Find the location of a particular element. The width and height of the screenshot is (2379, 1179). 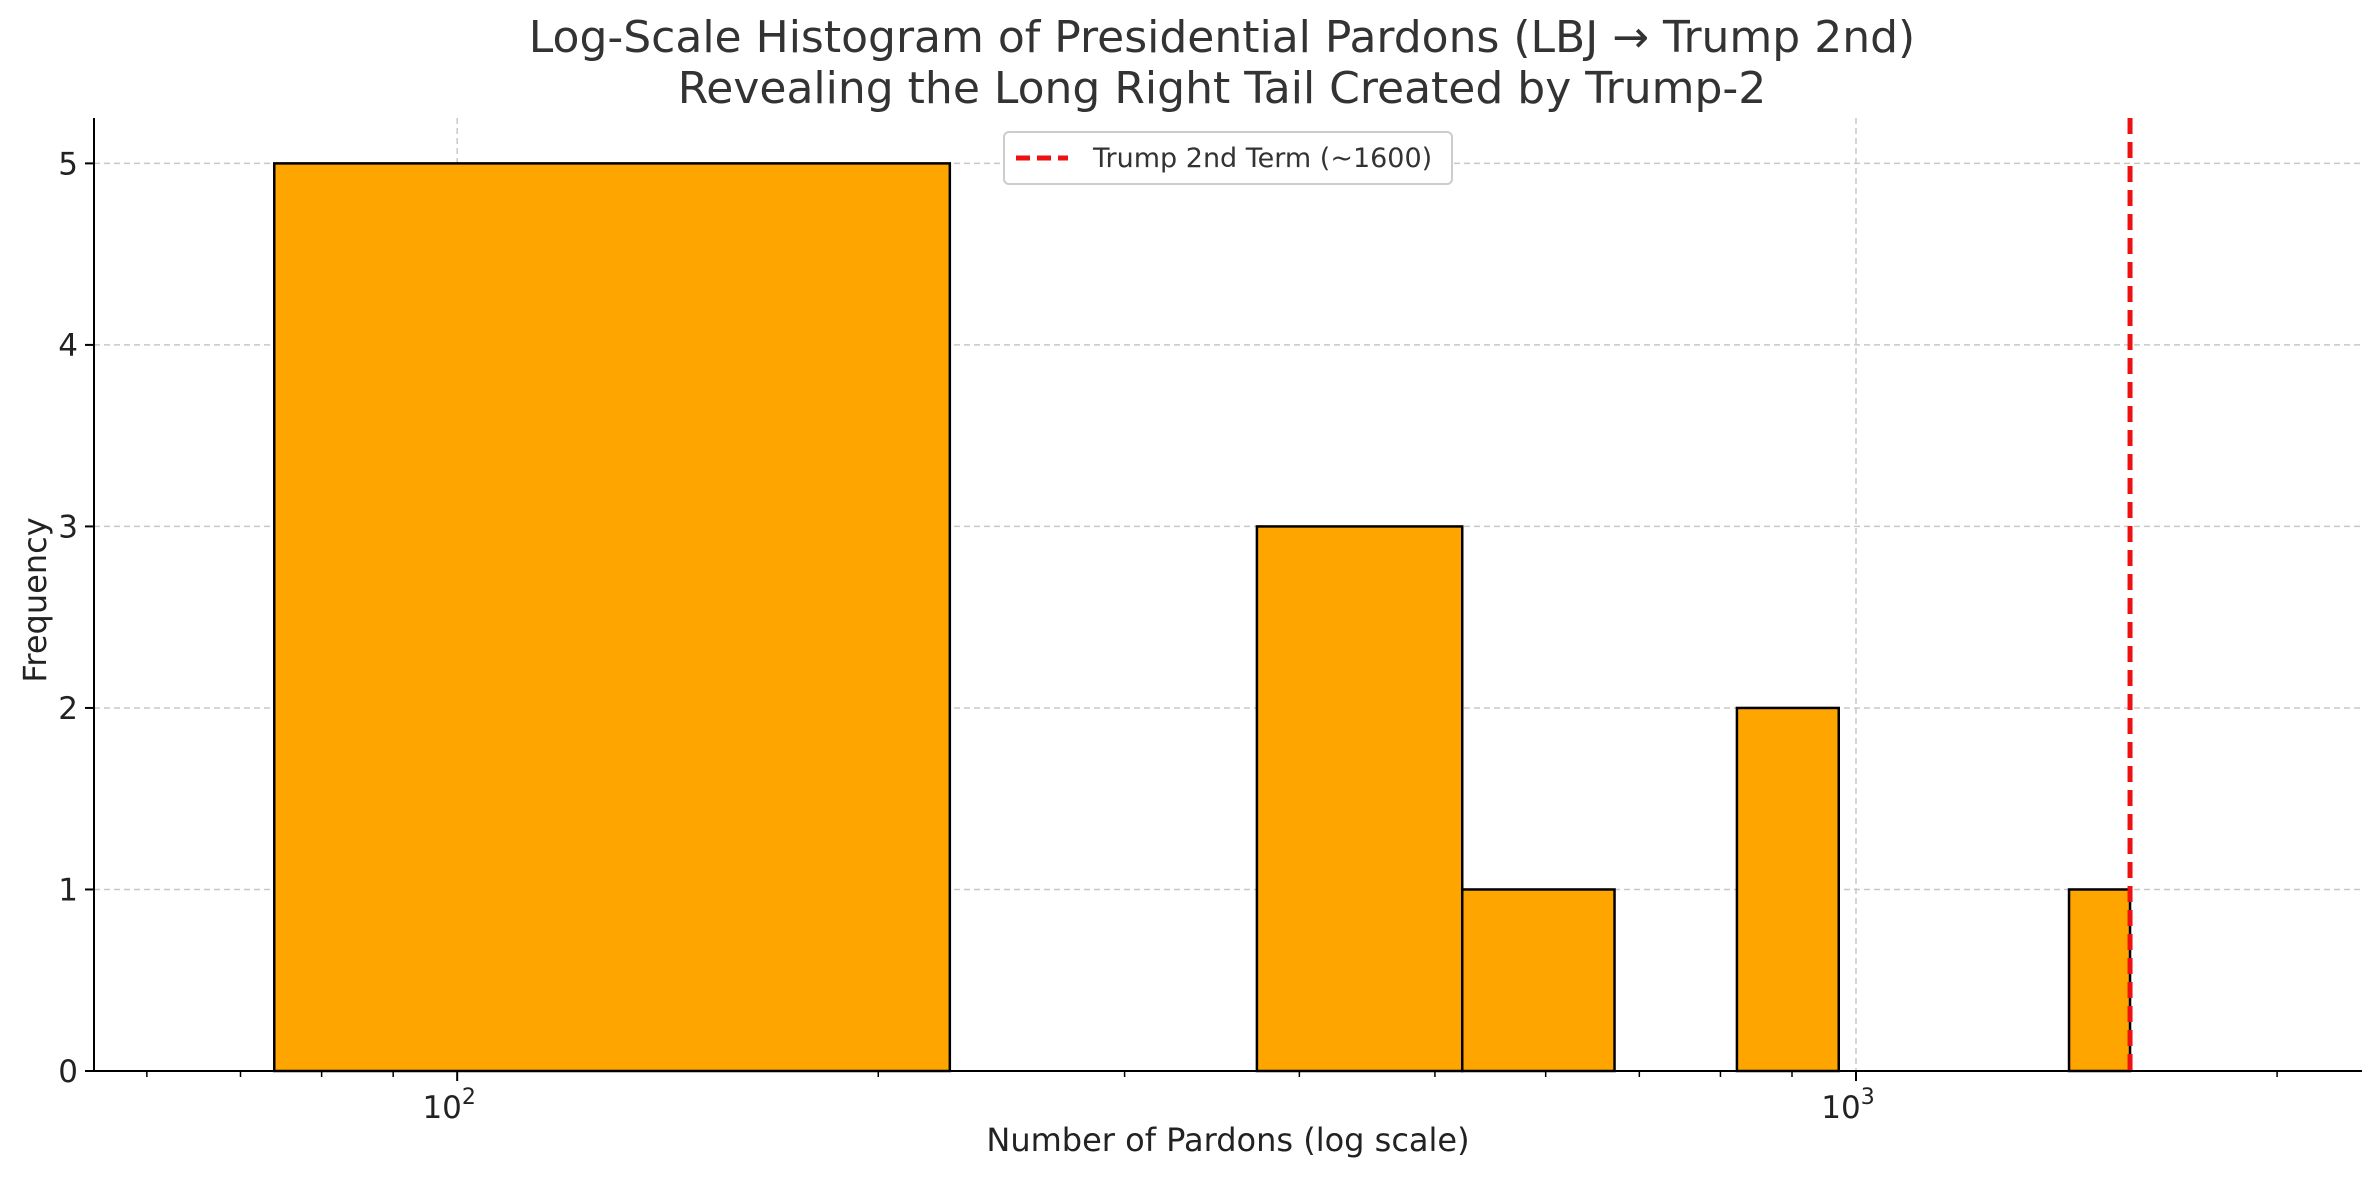

y-tick-label: 4 is located at coordinates (68, 346).